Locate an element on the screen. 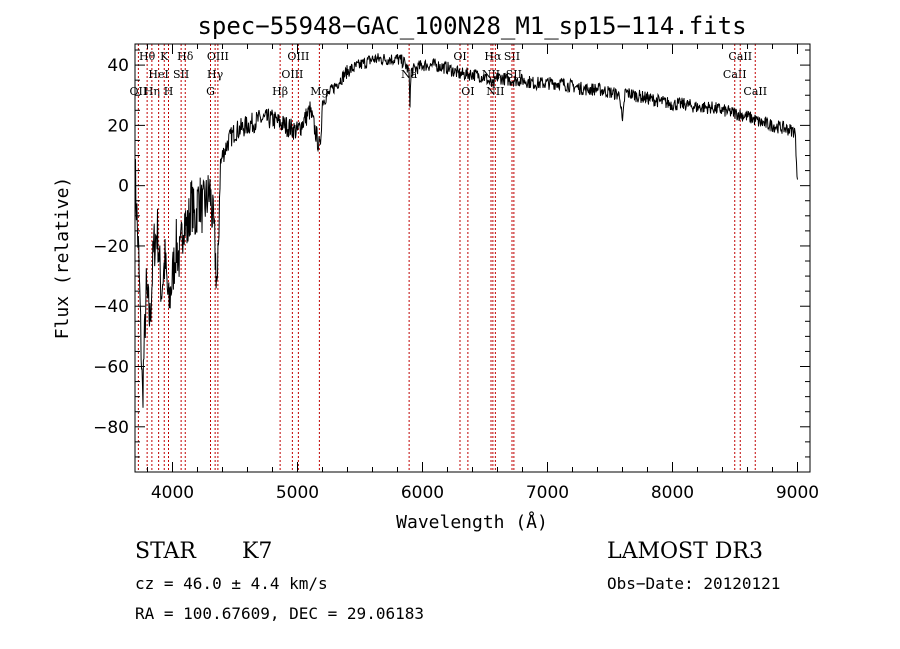 The height and width of the screenshot is (649, 900). y-axis-label: Flux (relative) is located at coordinates (62, 258).